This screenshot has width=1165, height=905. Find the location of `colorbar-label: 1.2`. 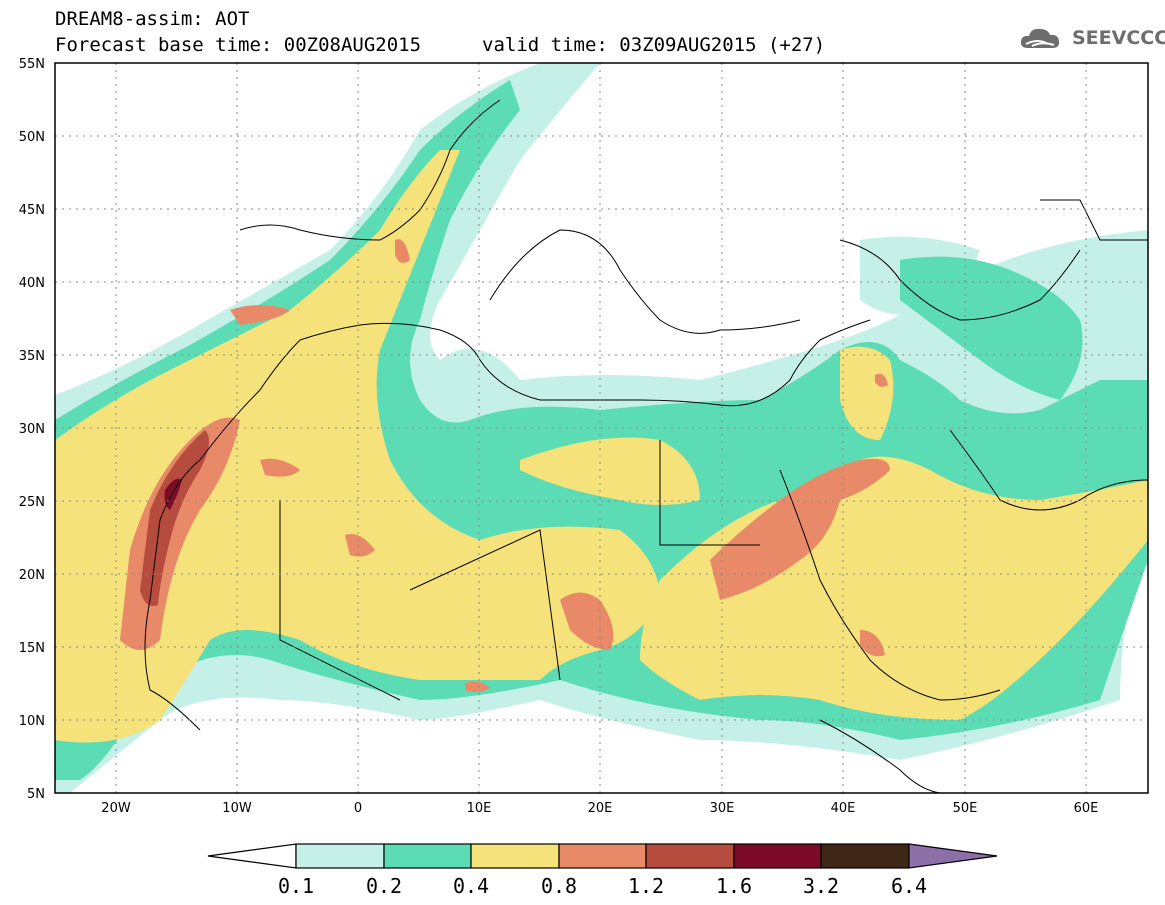

colorbar-label: 1.2 is located at coordinates (646, 886).